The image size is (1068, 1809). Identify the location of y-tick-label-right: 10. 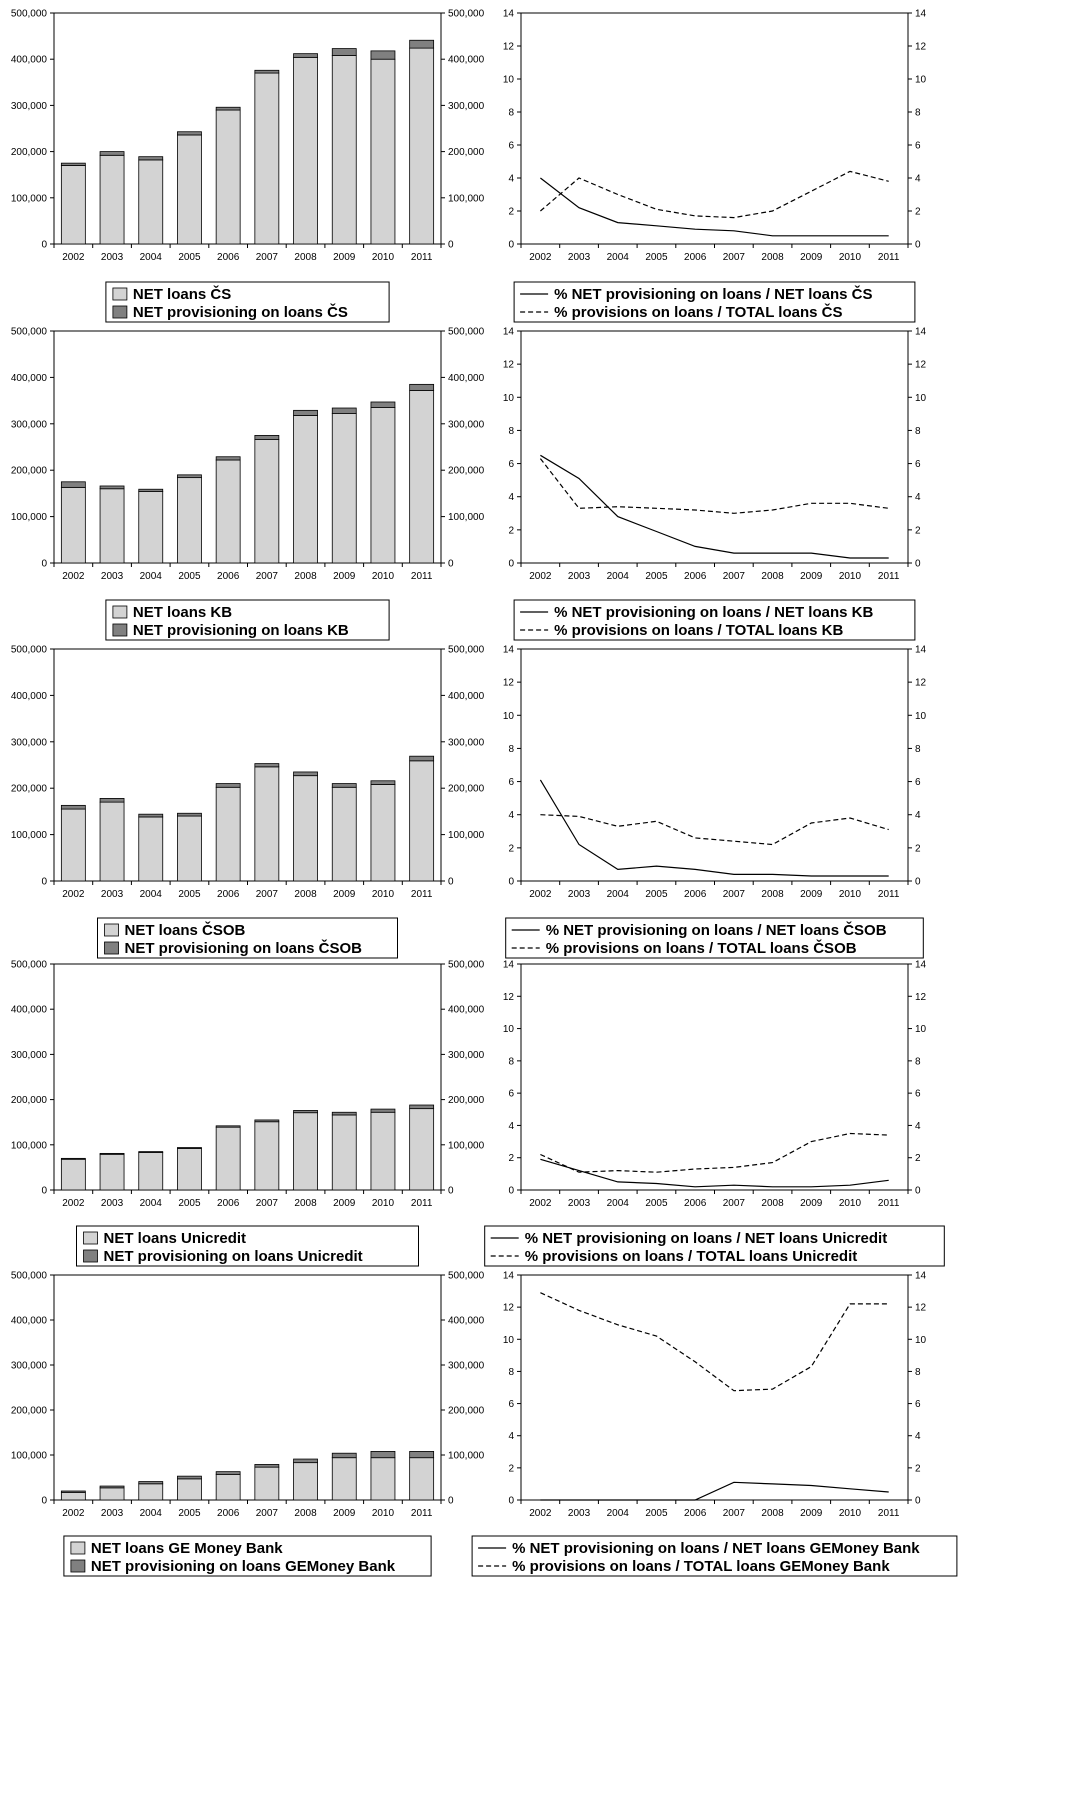
(921, 1340).